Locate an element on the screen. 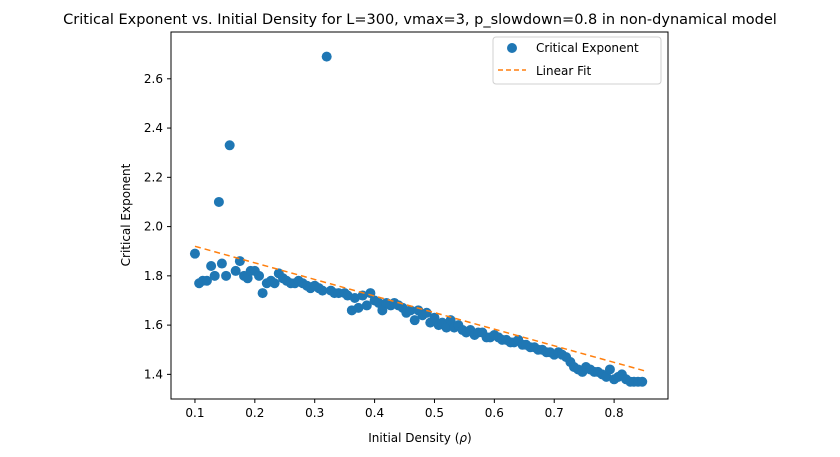 The width and height of the screenshot is (840, 457). x-tick-label: 0.4 is located at coordinates (374, 413).